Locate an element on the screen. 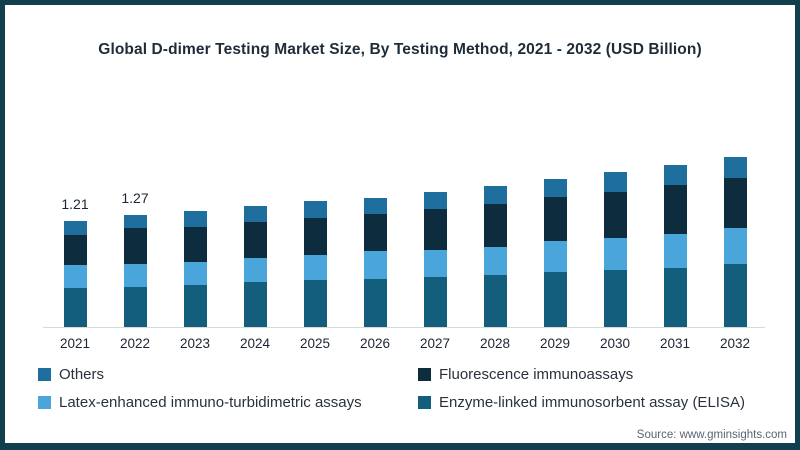 Image resolution: width=800 pixels, height=450 pixels. bar-segment-latex-2025 is located at coordinates (315, 267).